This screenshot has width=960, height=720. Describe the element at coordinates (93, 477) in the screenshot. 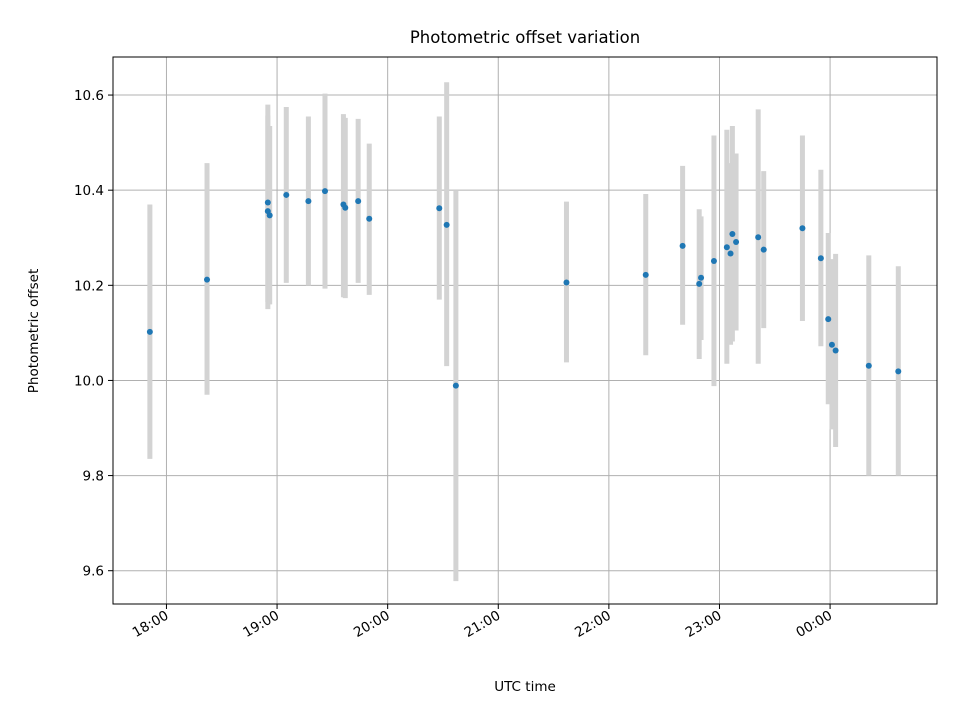

I see `y-tick-label: 9.8` at that location.